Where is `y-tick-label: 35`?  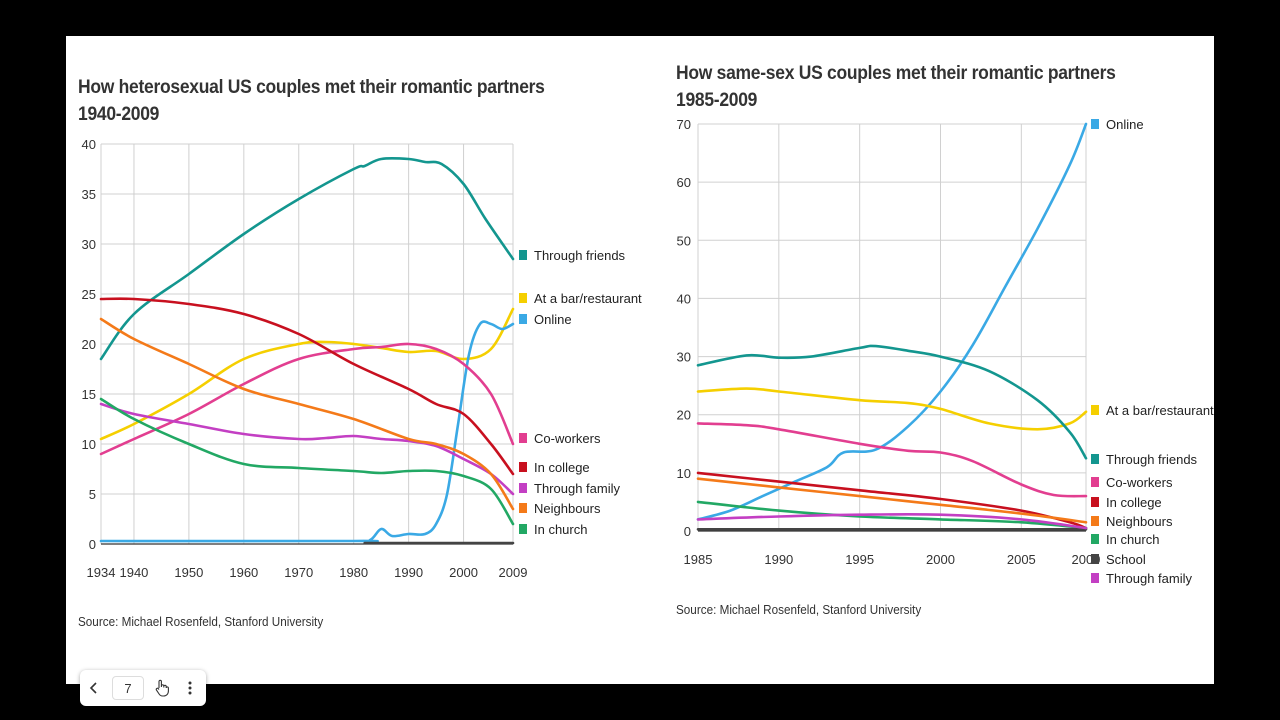 y-tick-label: 35 is located at coordinates (89, 194).